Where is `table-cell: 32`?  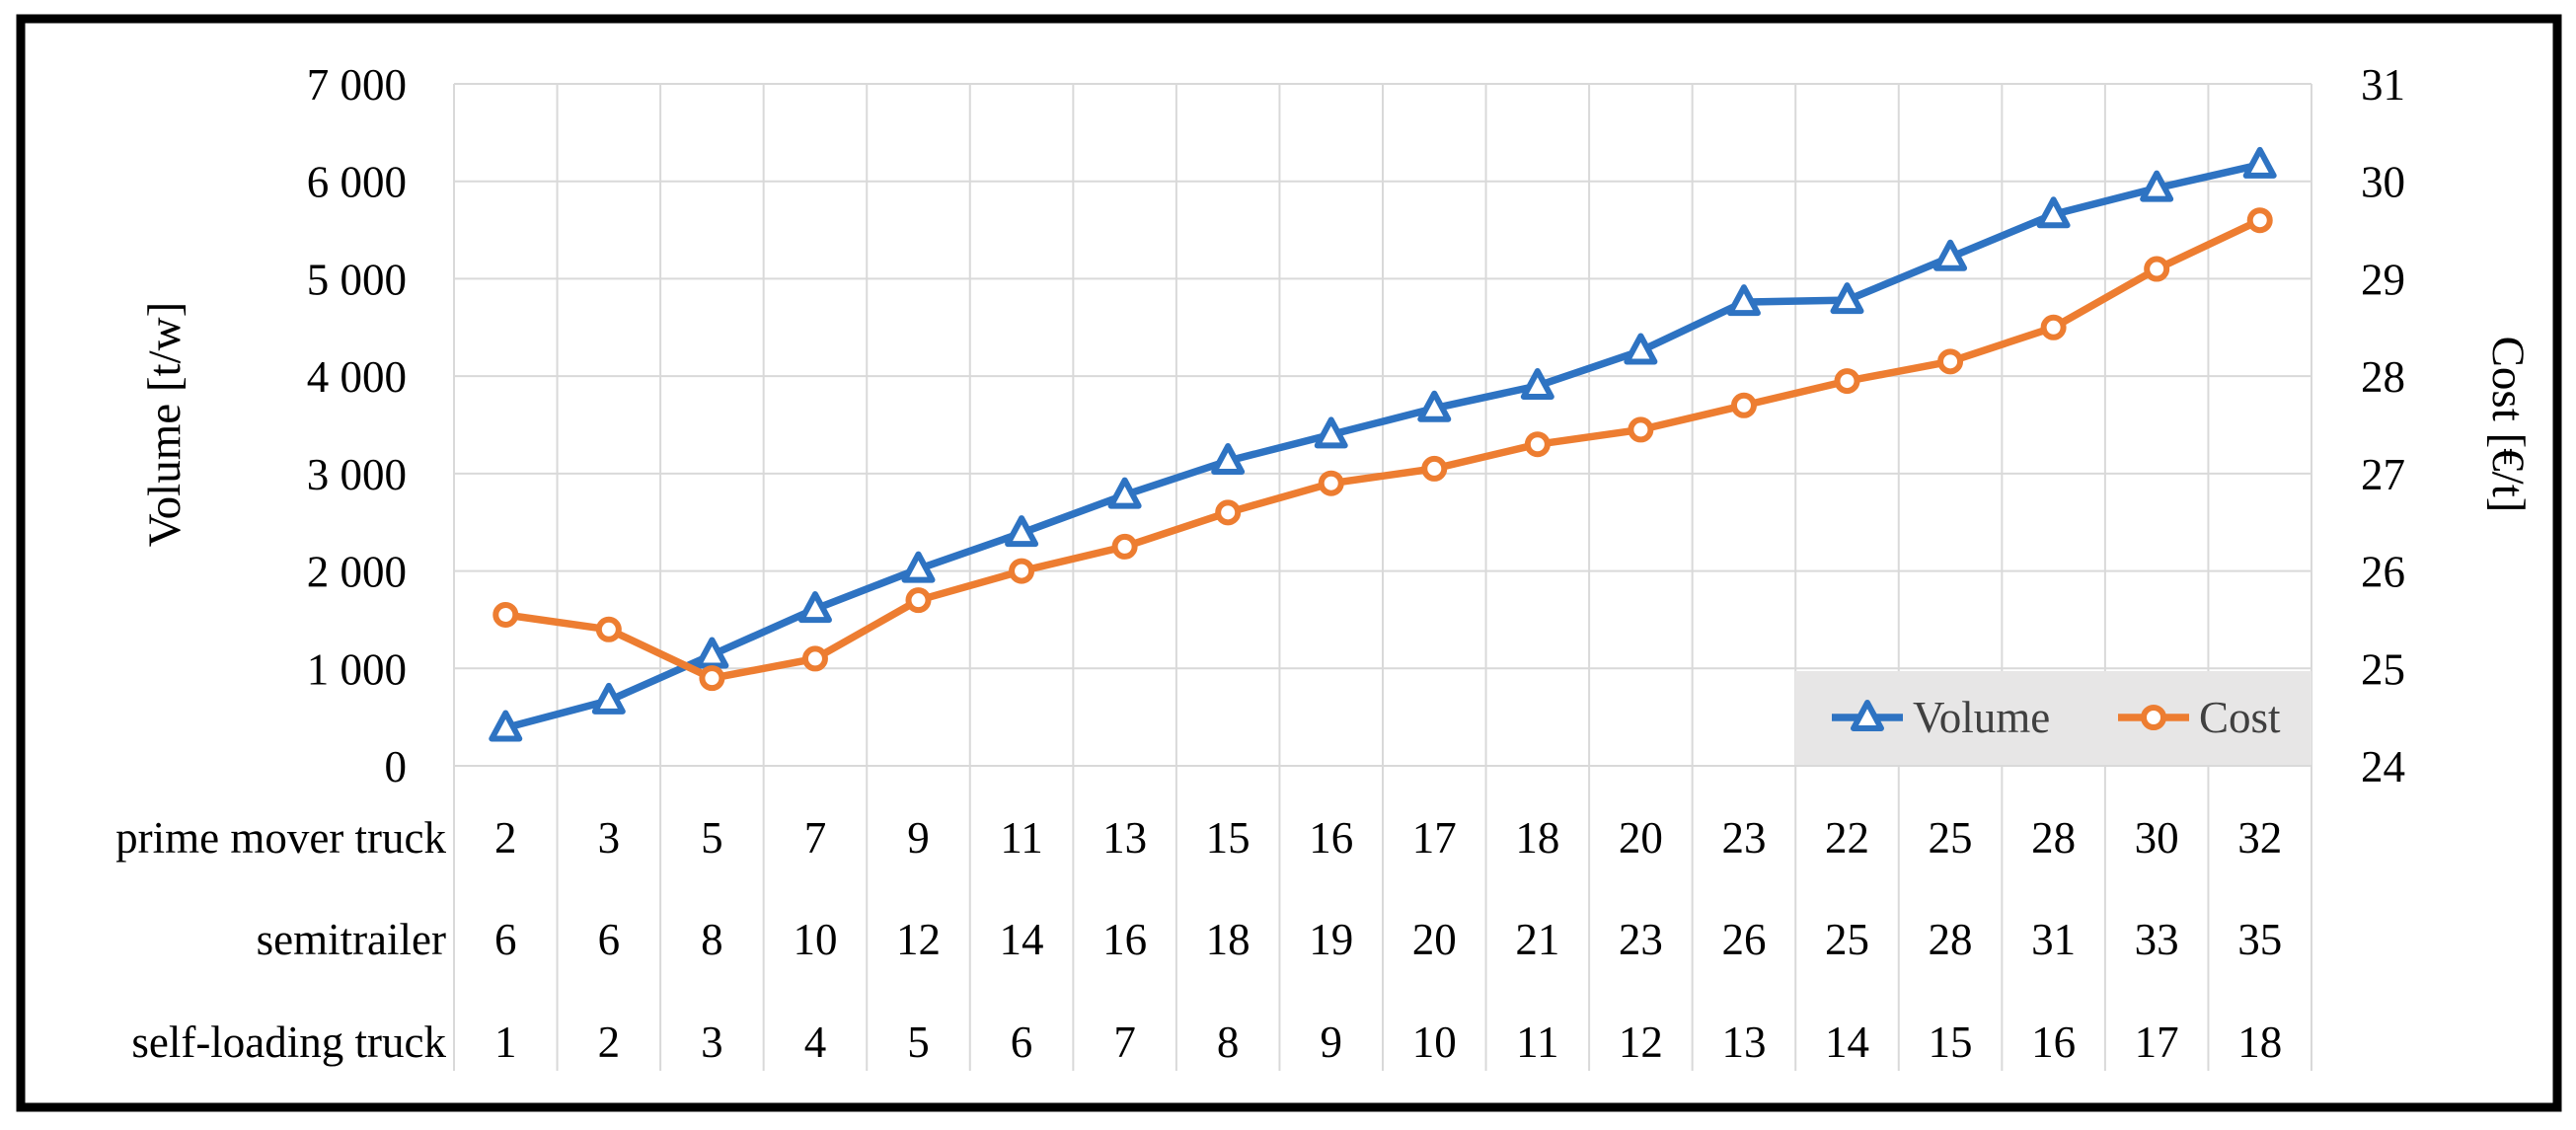
table-cell: 32 is located at coordinates (2260, 838).